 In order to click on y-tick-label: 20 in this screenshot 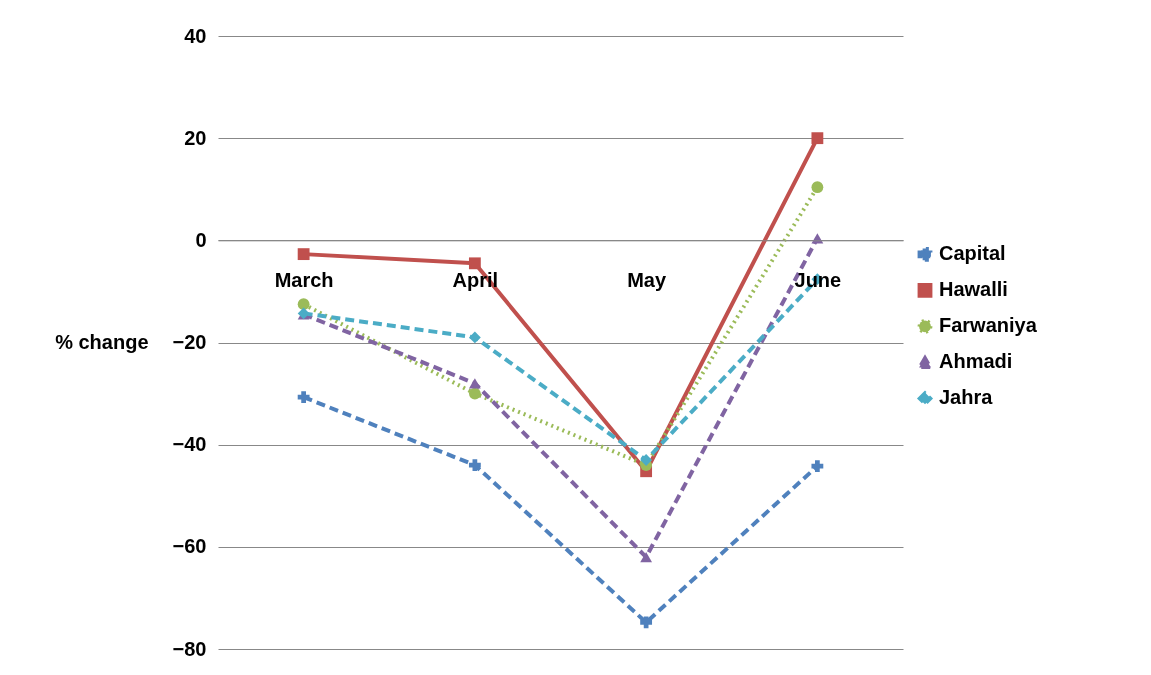, I will do `click(195, 137)`.